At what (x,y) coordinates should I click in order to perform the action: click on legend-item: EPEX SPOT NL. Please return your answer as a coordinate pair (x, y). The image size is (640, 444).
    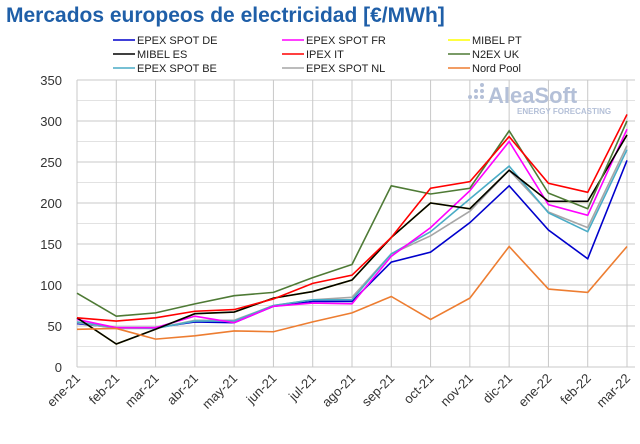
    Looking at the image, I should click on (333, 69).